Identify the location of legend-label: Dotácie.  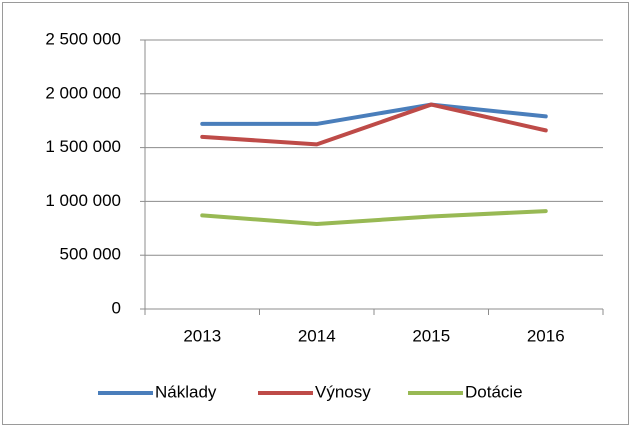
(494, 391).